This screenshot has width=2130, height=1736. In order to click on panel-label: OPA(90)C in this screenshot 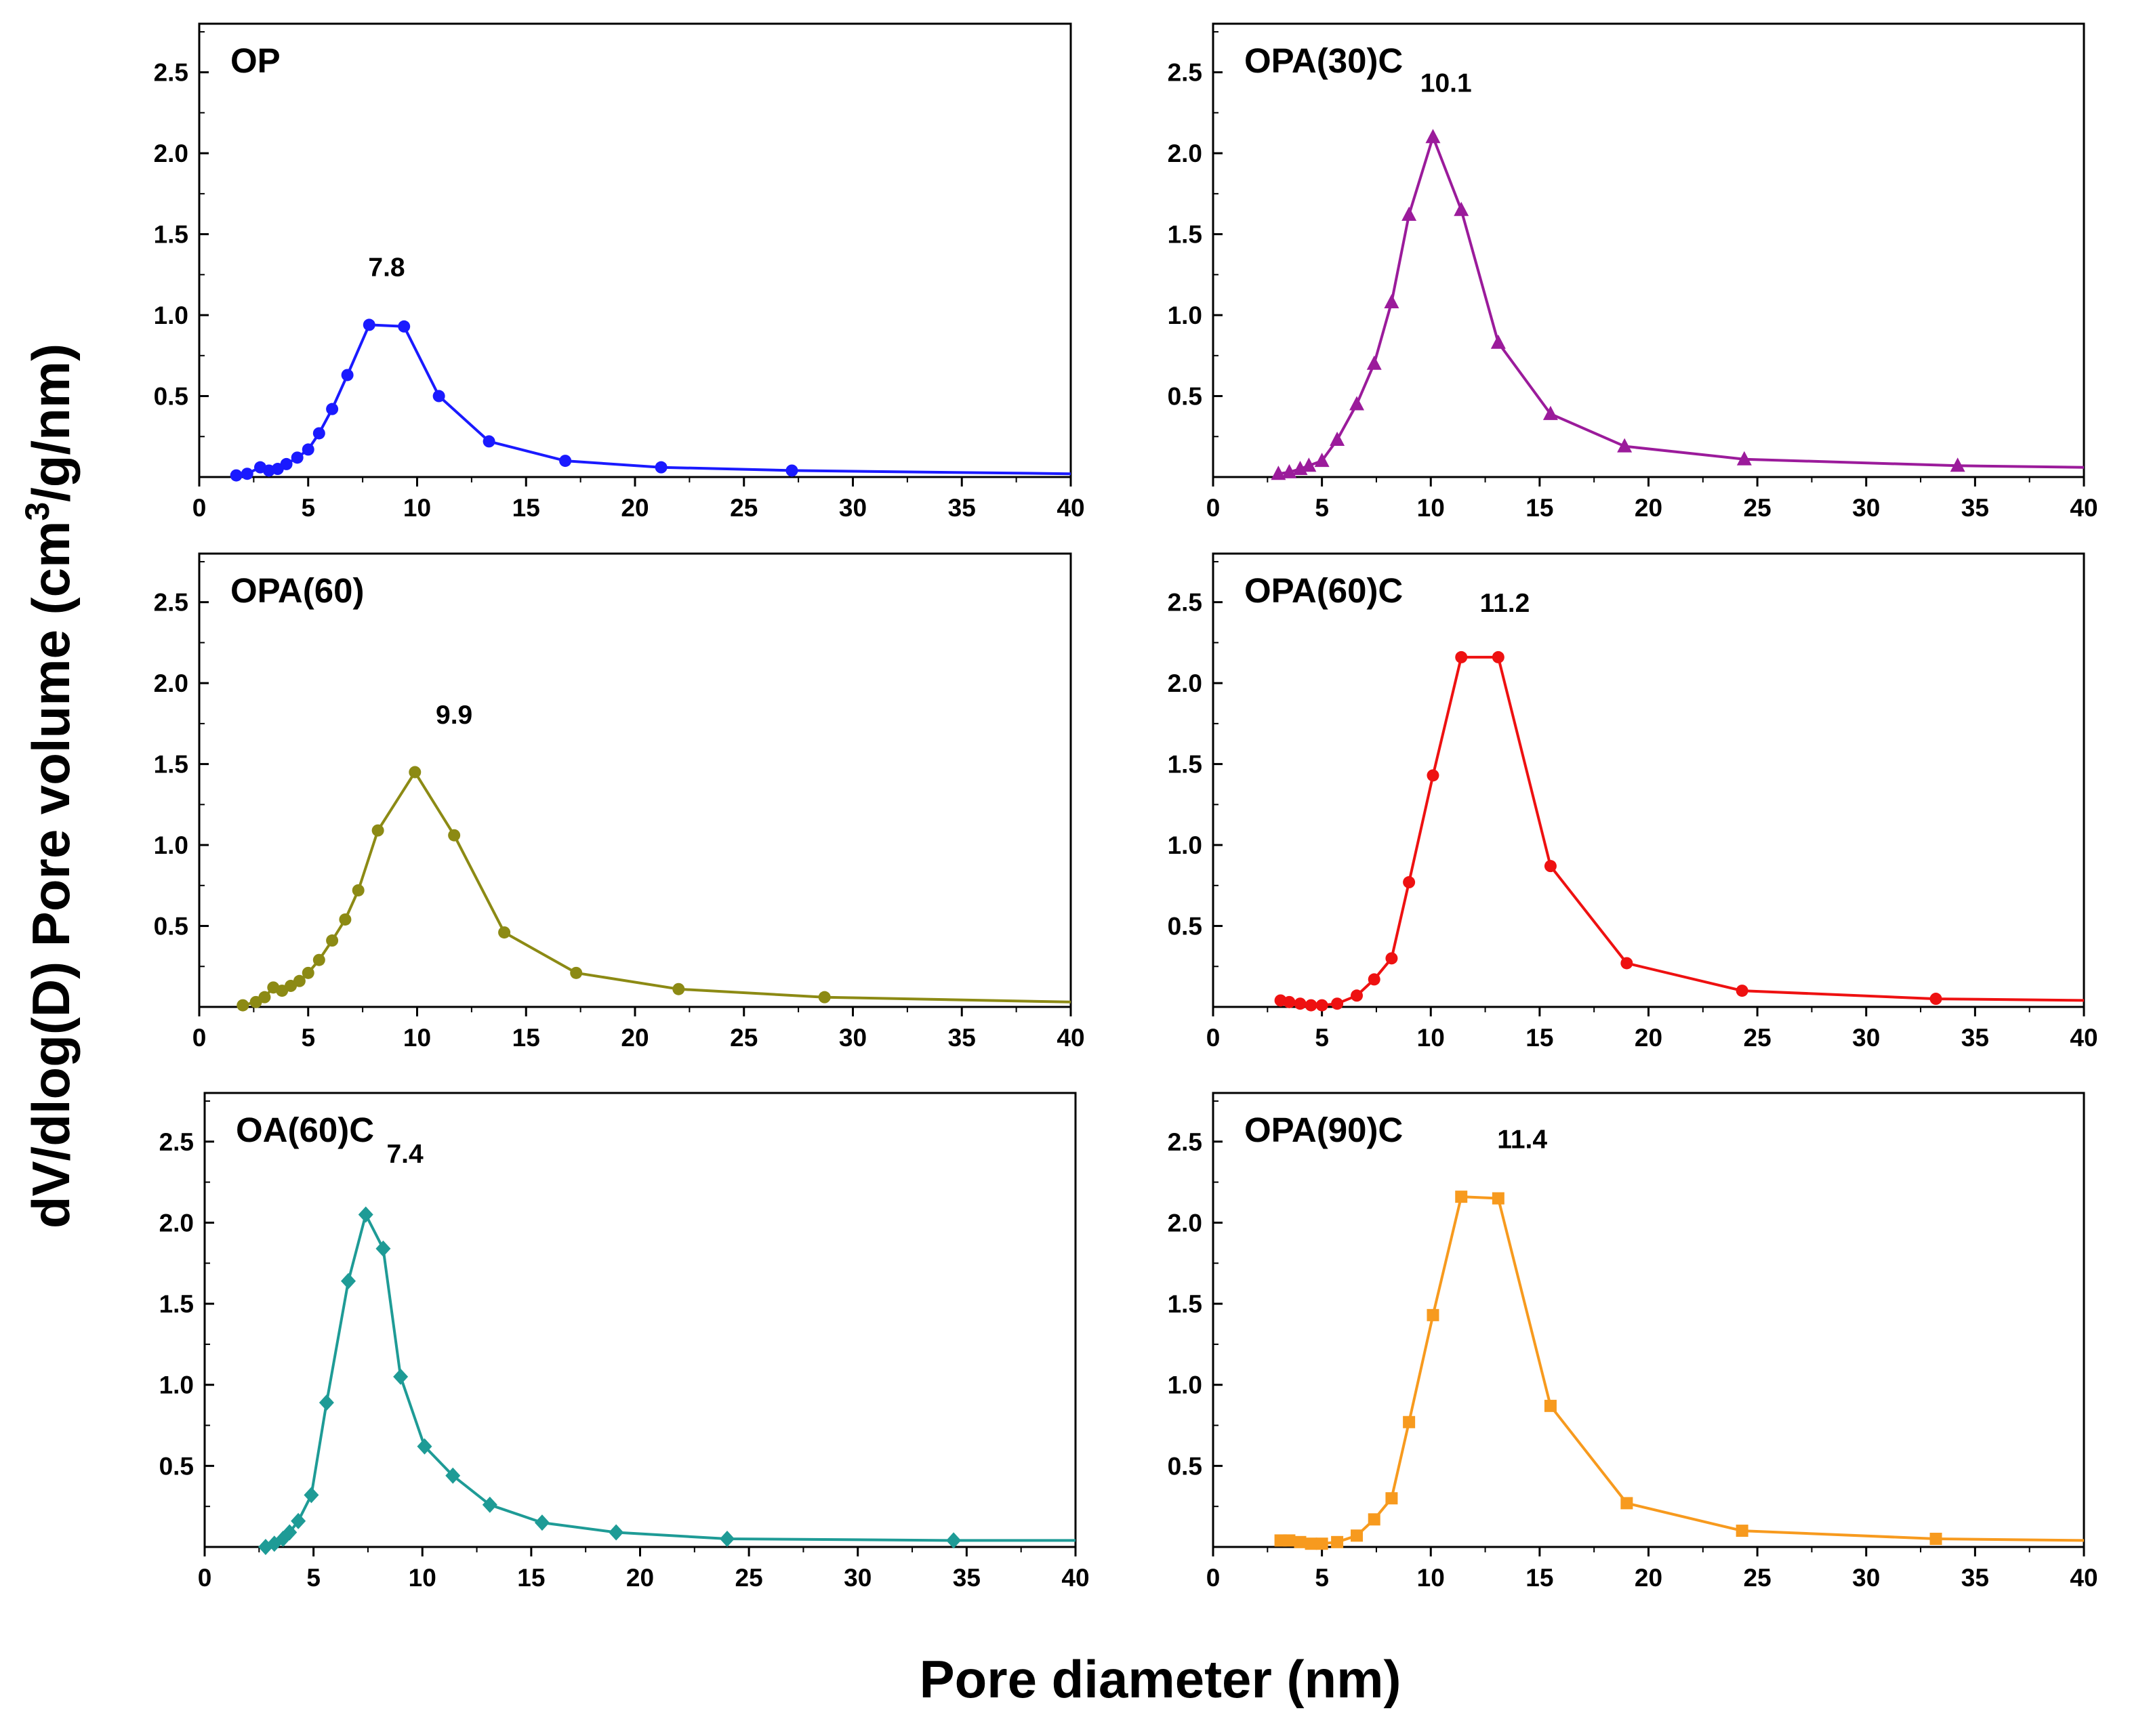, I will do `click(1323, 1130)`.